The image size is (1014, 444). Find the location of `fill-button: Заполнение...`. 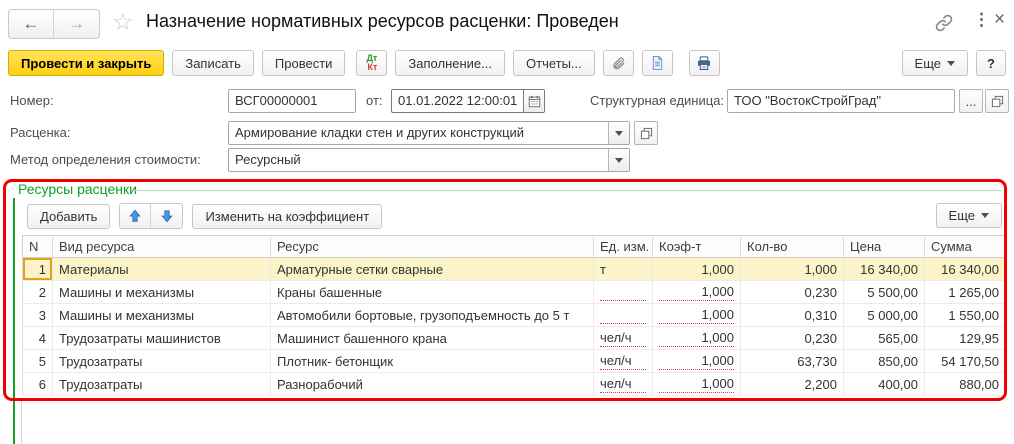

fill-button: Заполнение... is located at coordinates (450, 63).